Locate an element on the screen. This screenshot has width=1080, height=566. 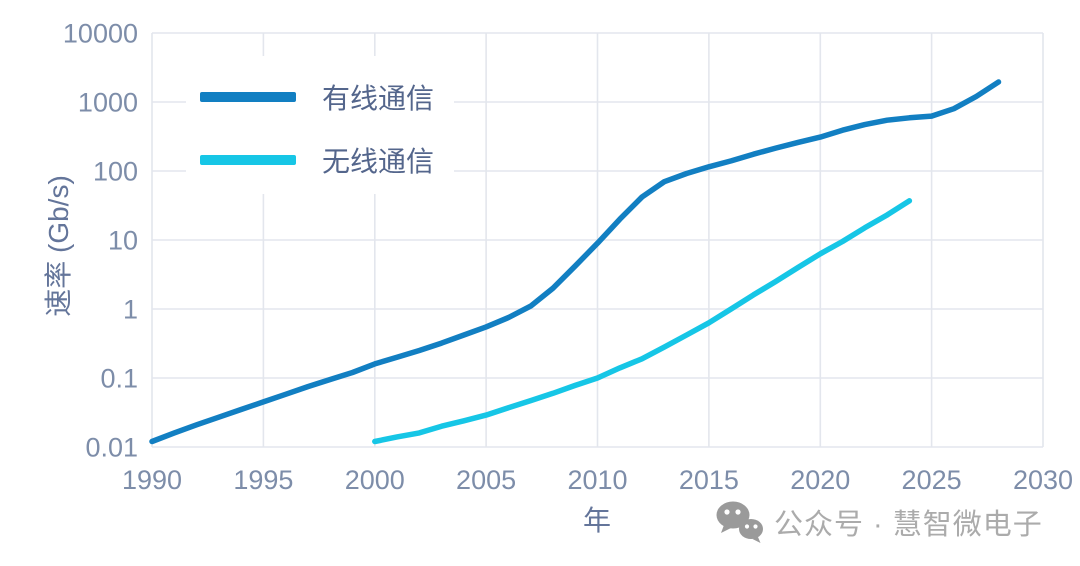
x-tick-label: 2005 is located at coordinates (486, 480).